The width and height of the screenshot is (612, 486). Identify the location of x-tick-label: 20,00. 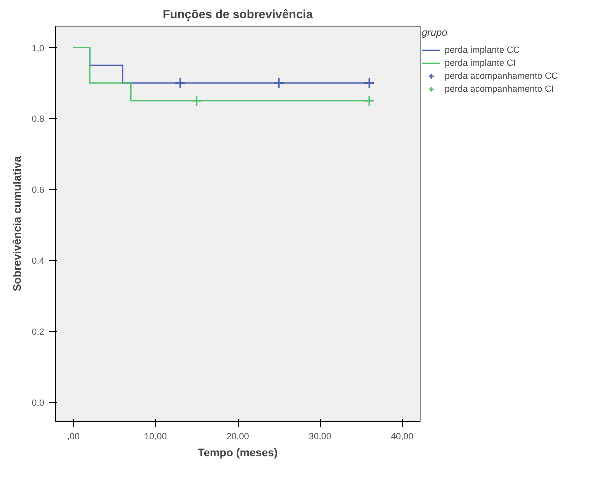
(238, 437).